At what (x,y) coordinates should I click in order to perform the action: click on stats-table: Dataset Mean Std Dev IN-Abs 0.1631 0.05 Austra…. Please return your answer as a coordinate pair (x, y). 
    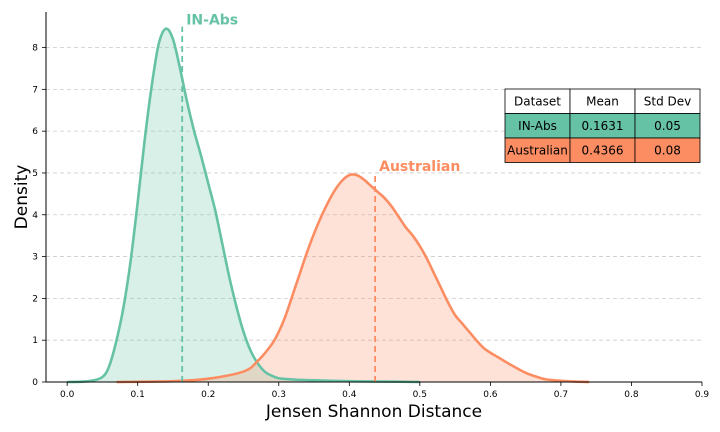
    Looking at the image, I should click on (602, 125).